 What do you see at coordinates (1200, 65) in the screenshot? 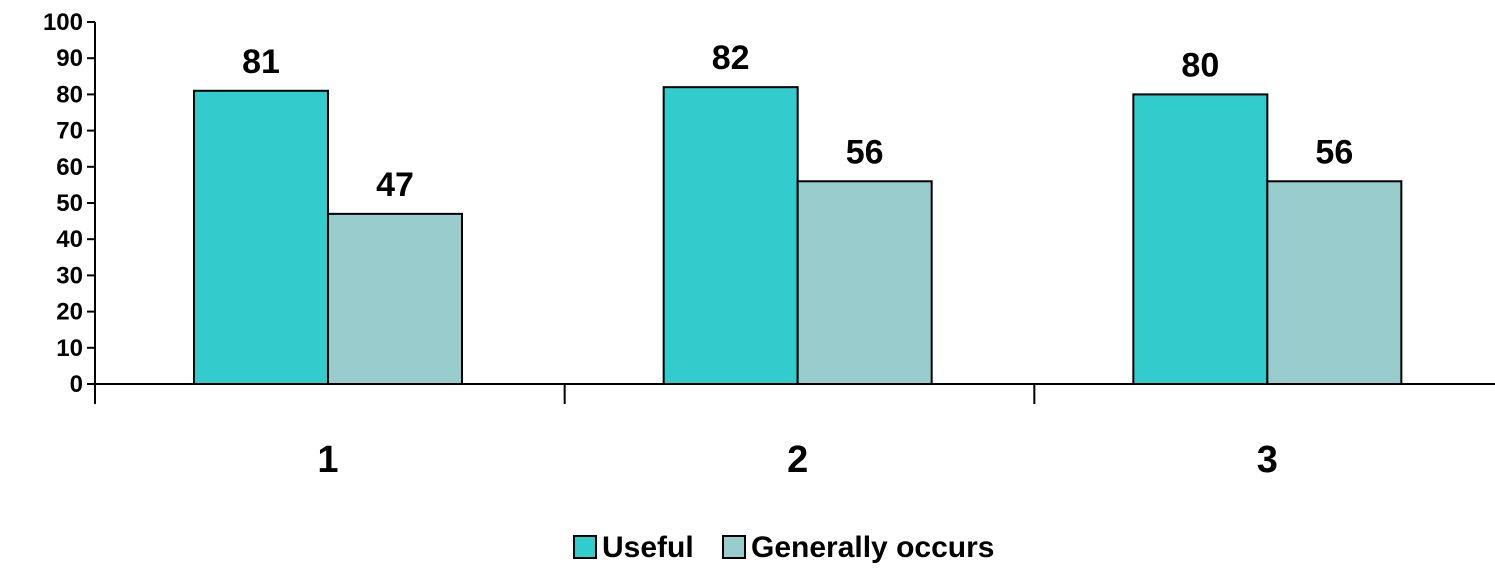
I see `data-label: 80` at bounding box center [1200, 65].